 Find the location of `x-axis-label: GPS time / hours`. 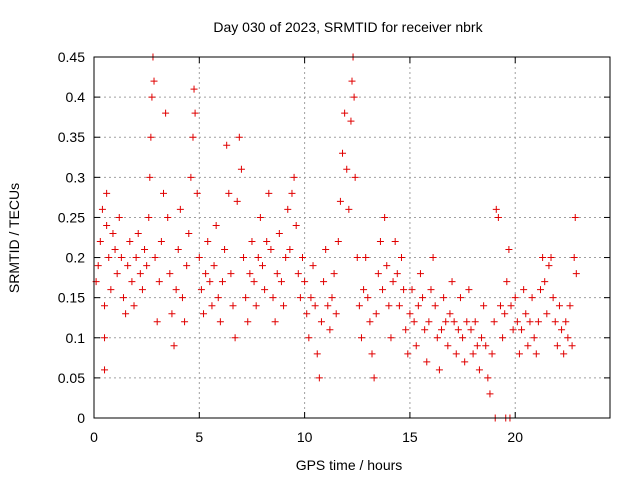

x-axis-label: GPS time / hours is located at coordinates (349, 465).